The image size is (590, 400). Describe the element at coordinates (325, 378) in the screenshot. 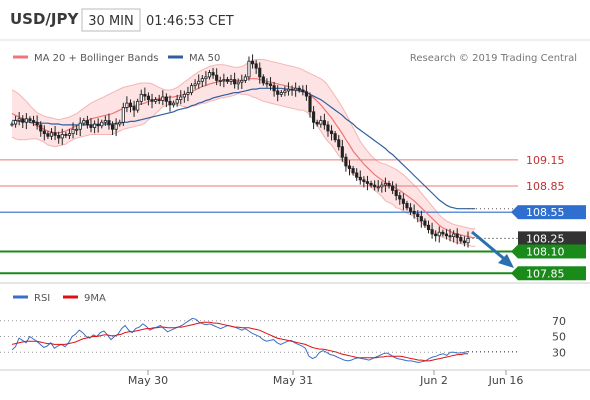

I see `time-axis-labels: May 30 May 31 Jun 2 Jun 16` at that location.